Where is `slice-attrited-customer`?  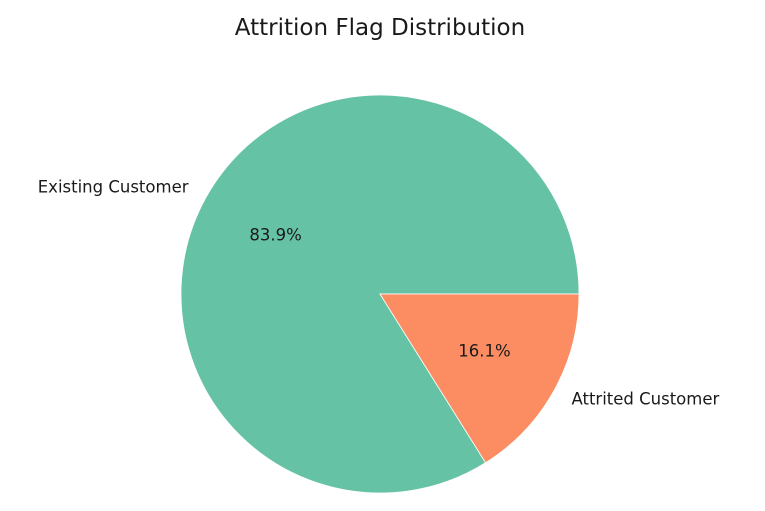
slice-attrited-customer is located at coordinates (479, 378).